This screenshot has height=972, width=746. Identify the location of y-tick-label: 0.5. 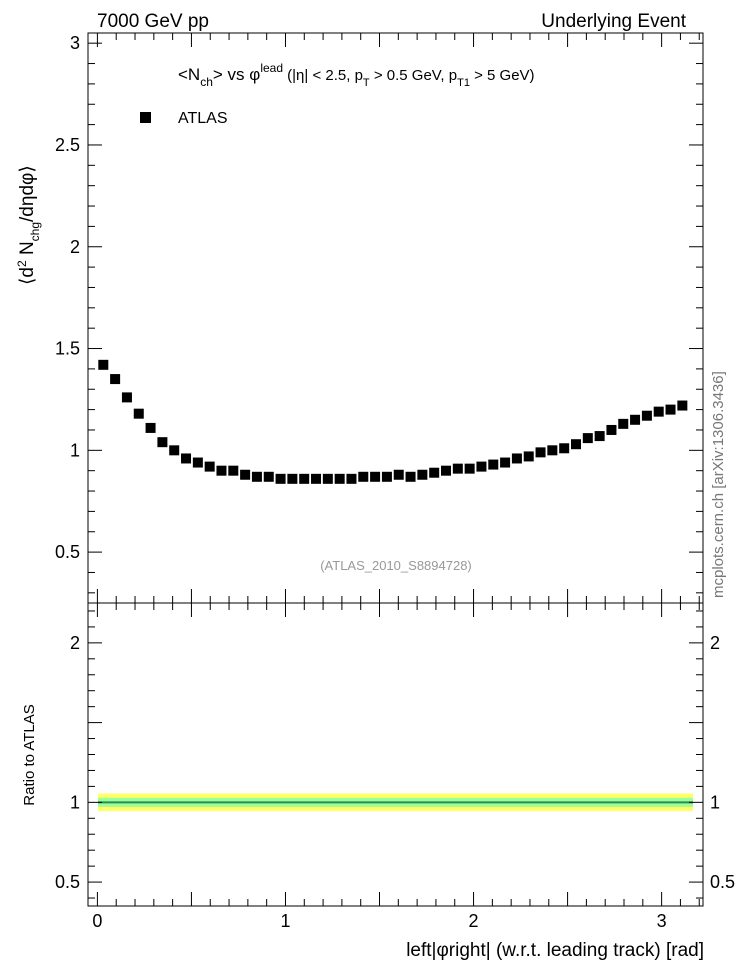
(67, 552).